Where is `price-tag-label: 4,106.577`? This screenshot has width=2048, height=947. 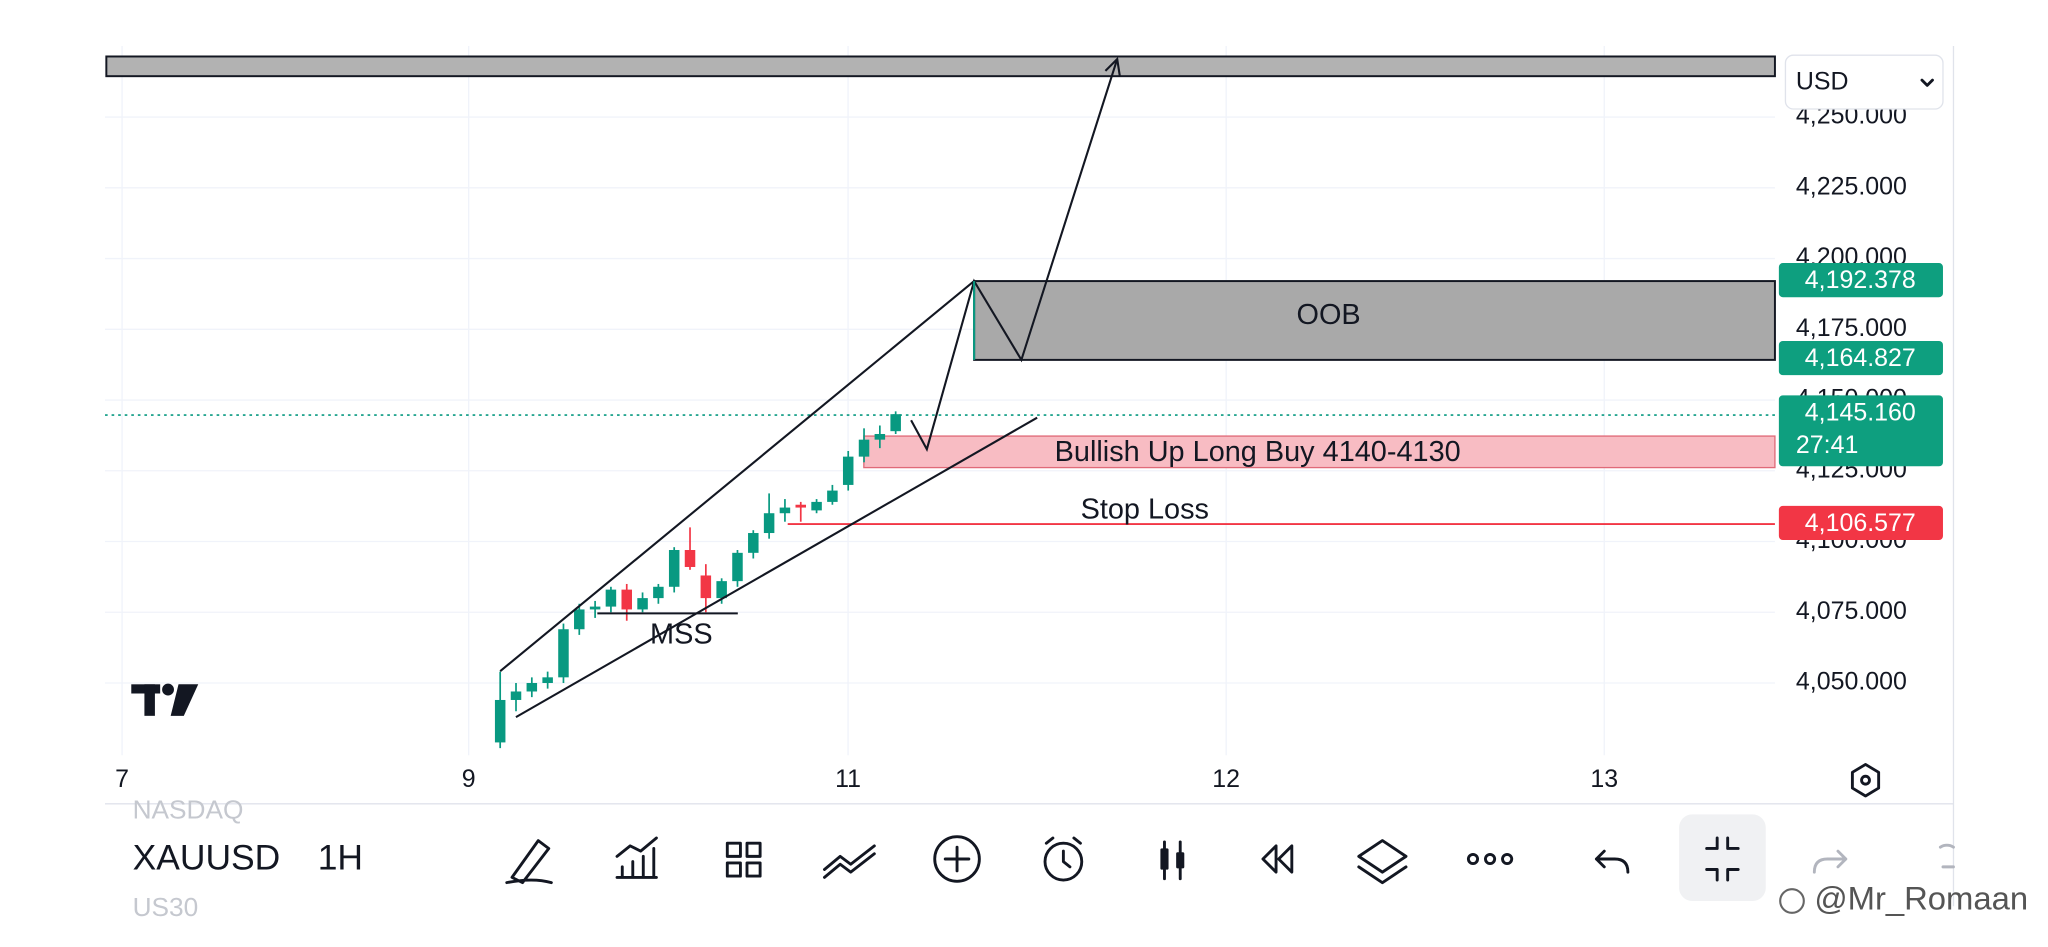 price-tag-label: 4,106.577 is located at coordinates (1860, 523).